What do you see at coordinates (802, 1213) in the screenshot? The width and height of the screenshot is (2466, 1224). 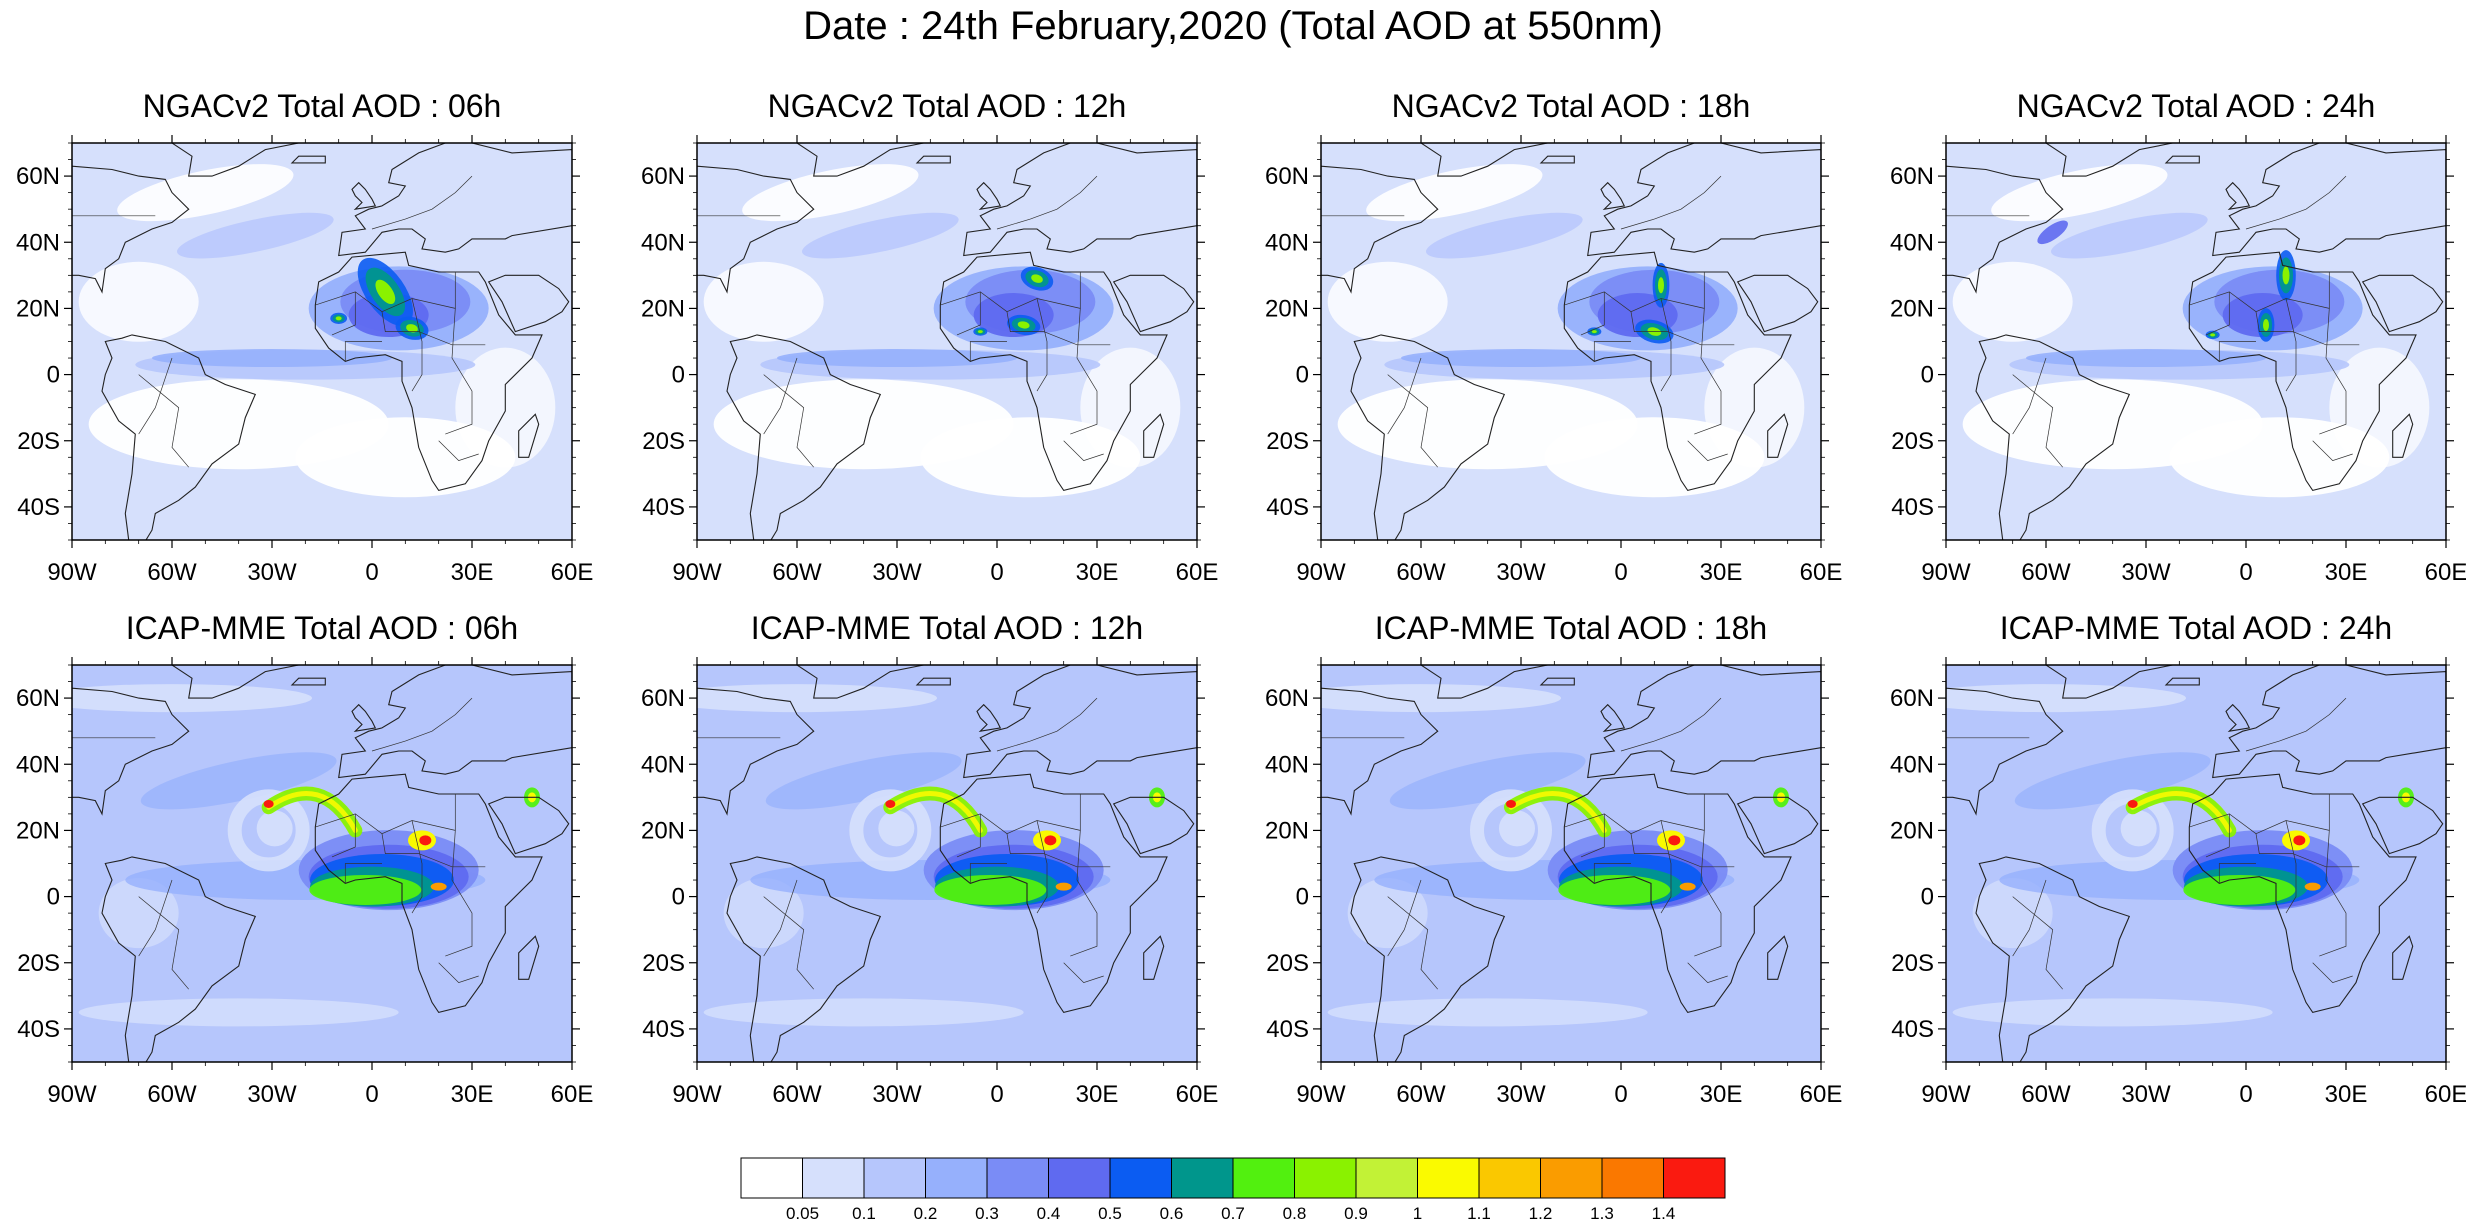 I see `colorbar-label: 0.05` at bounding box center [802, 1213].